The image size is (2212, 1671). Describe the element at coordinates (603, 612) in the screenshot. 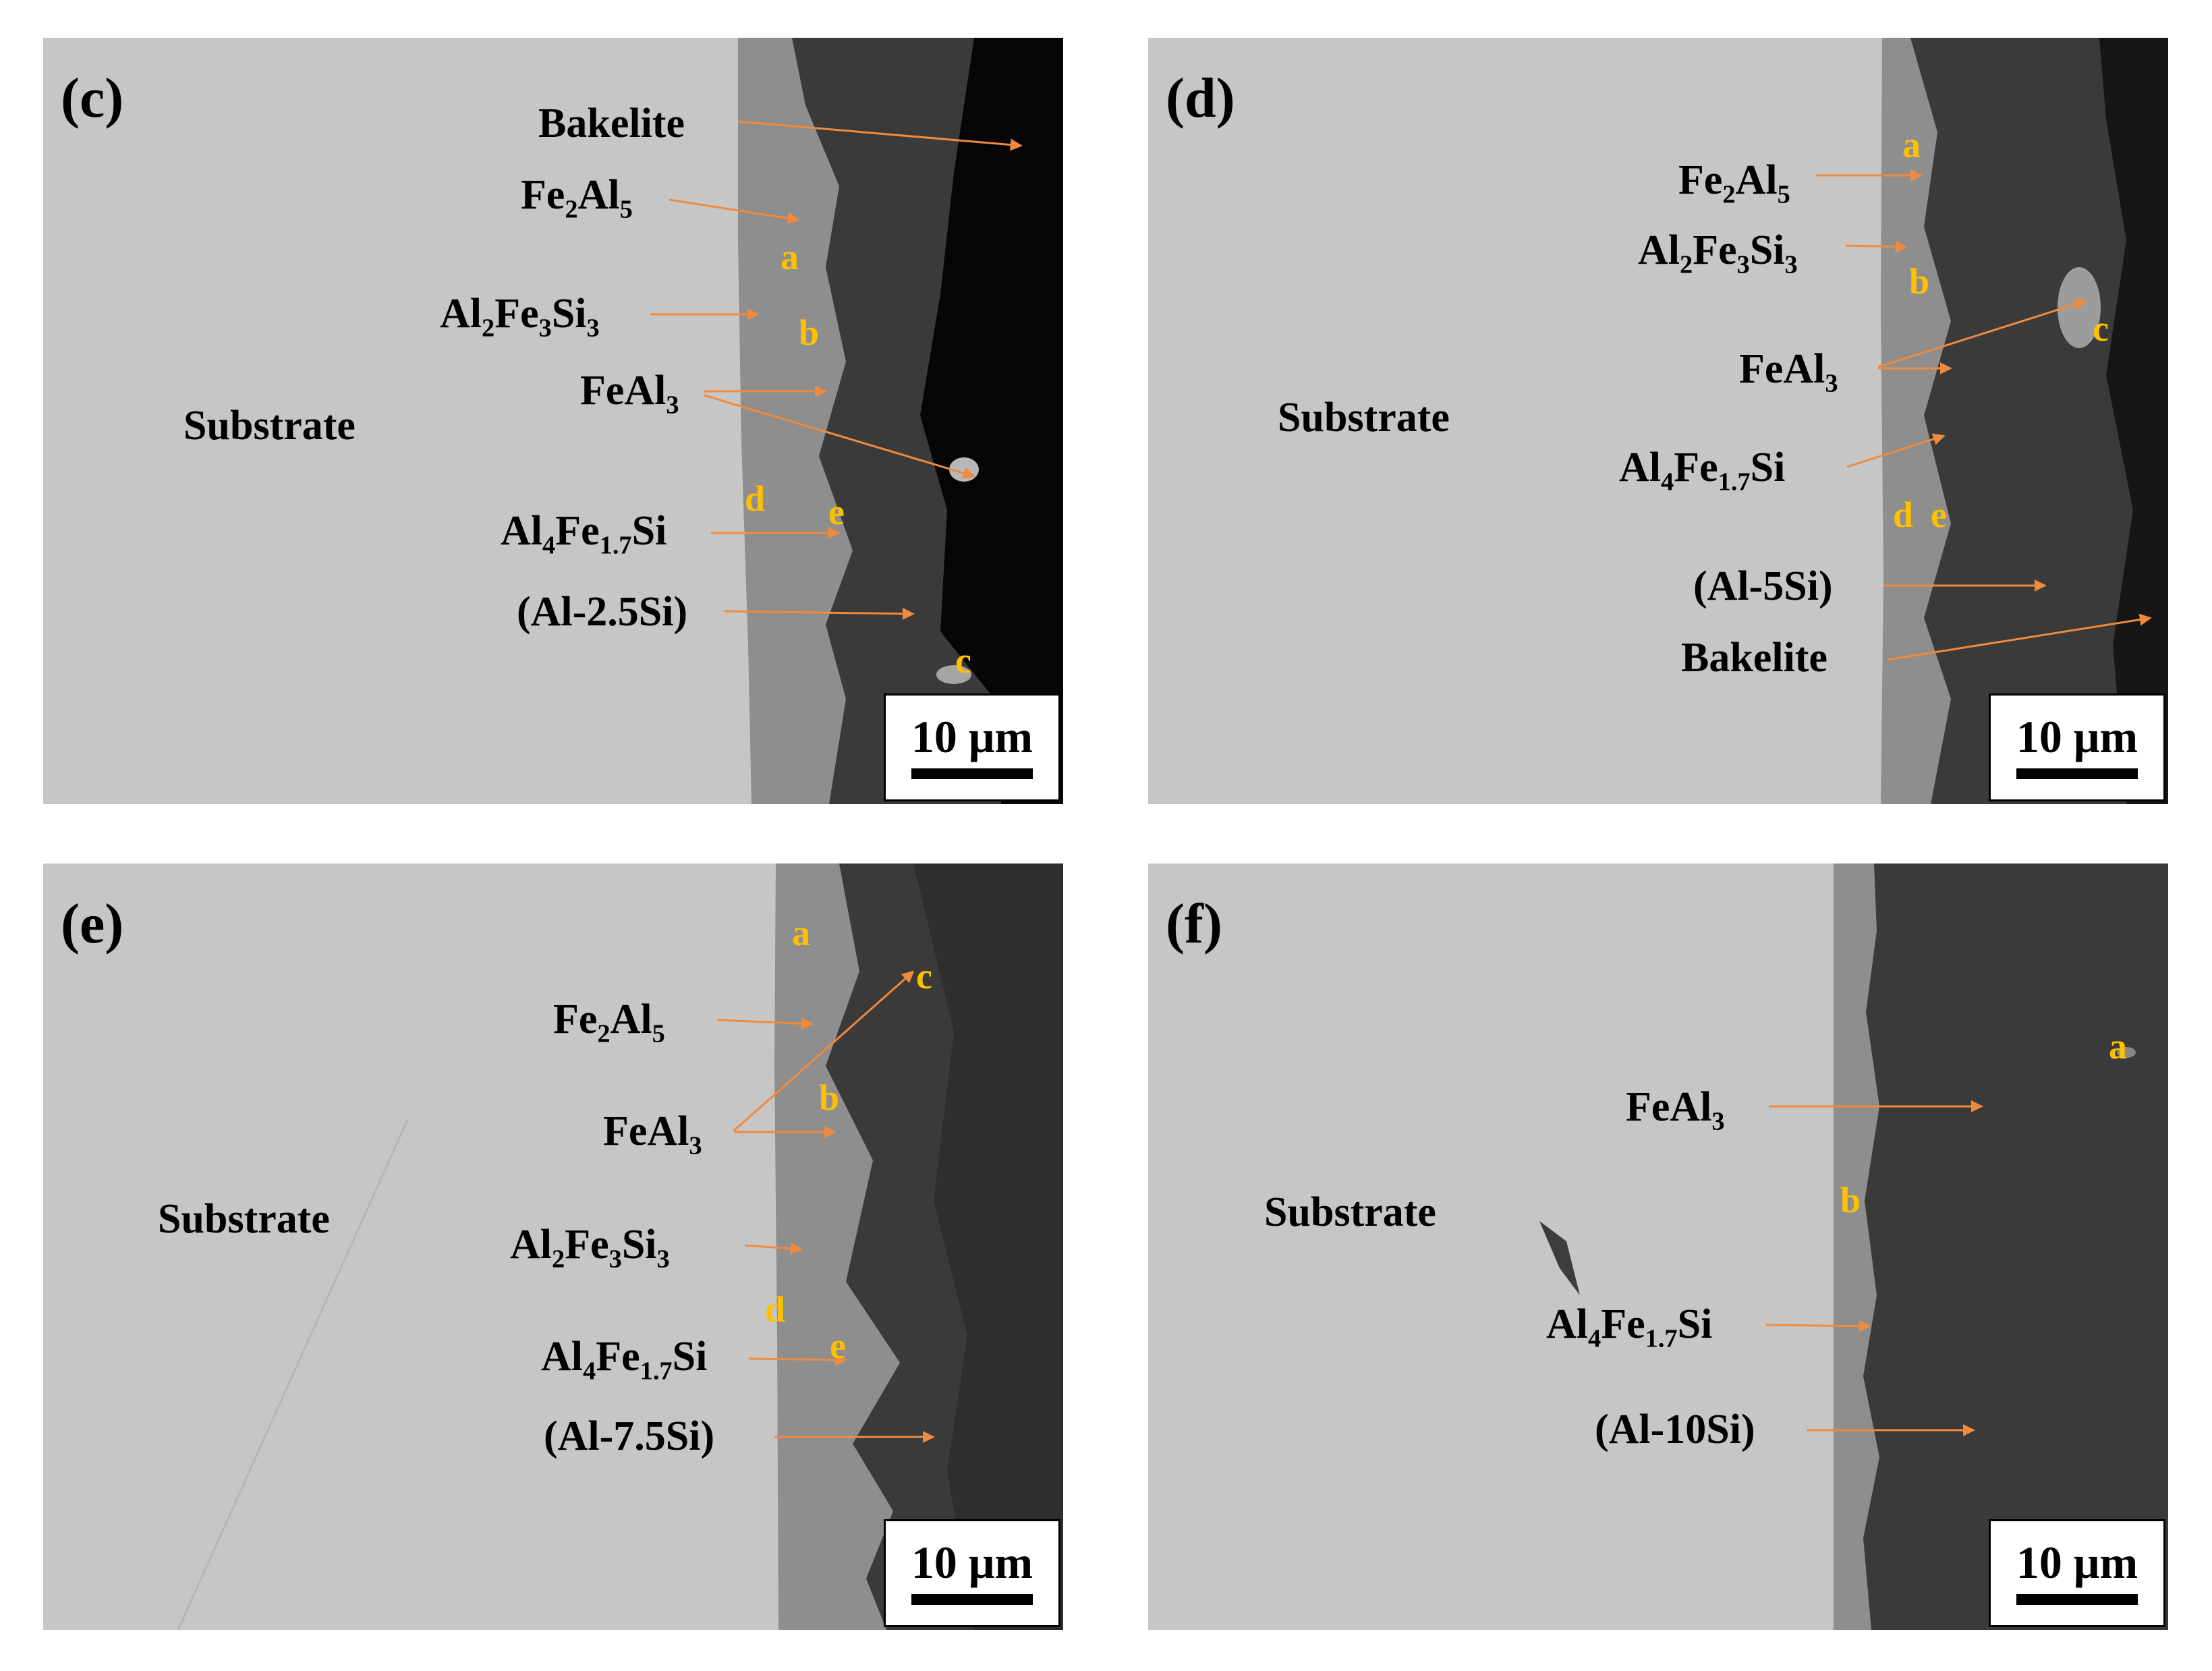

I see `alsi-label-c: (Al-2.5Si)` at that location.